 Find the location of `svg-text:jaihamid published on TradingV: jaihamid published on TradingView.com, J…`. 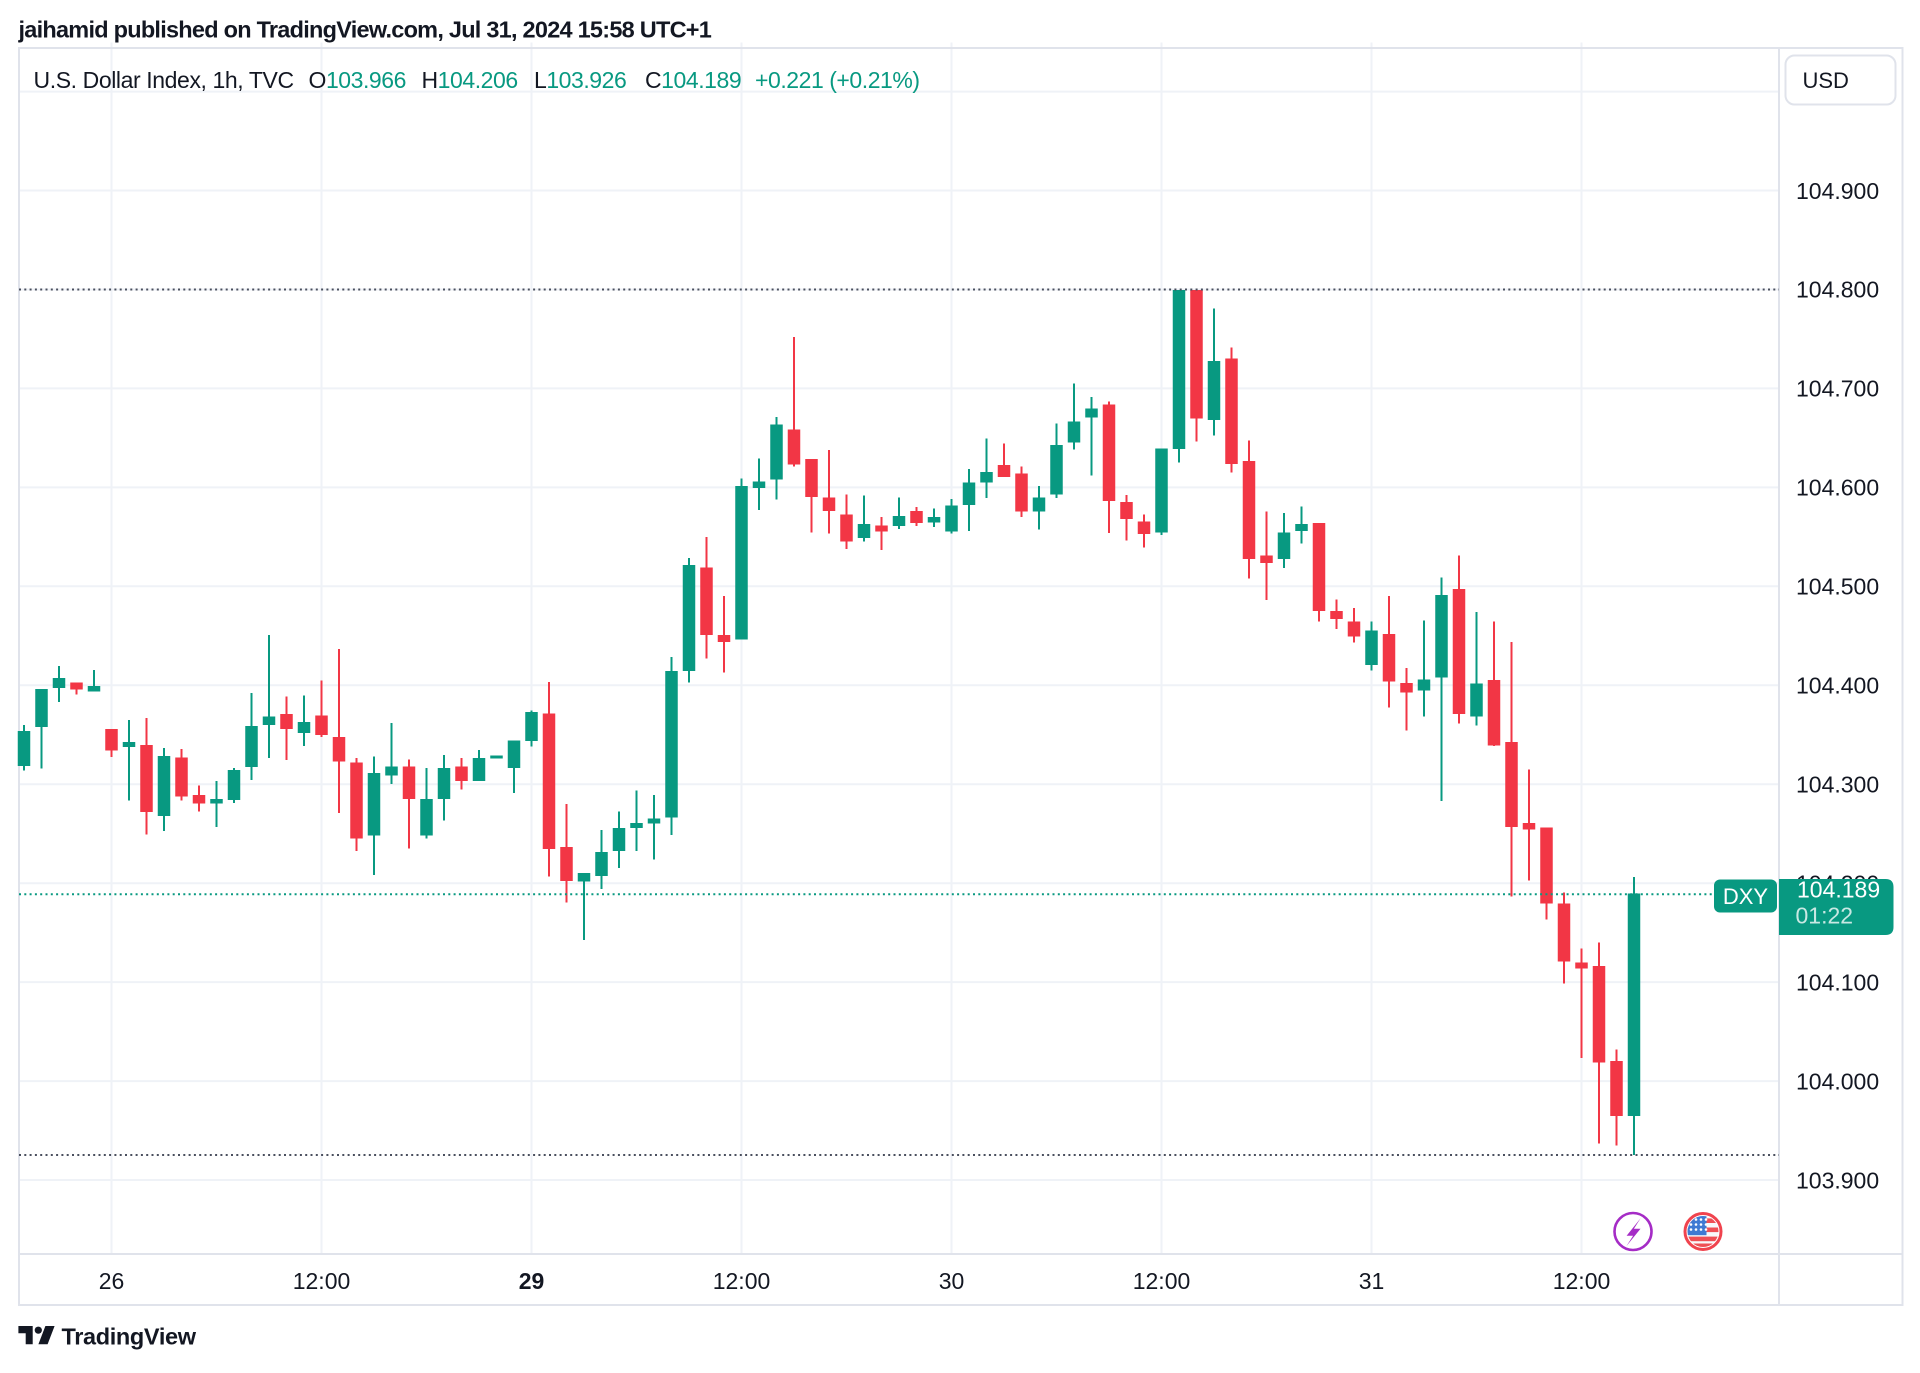

svg-text:jaihamid published on TradingV: jaihamid published on TradingView.com, J… is located at coordinates (365, 30).